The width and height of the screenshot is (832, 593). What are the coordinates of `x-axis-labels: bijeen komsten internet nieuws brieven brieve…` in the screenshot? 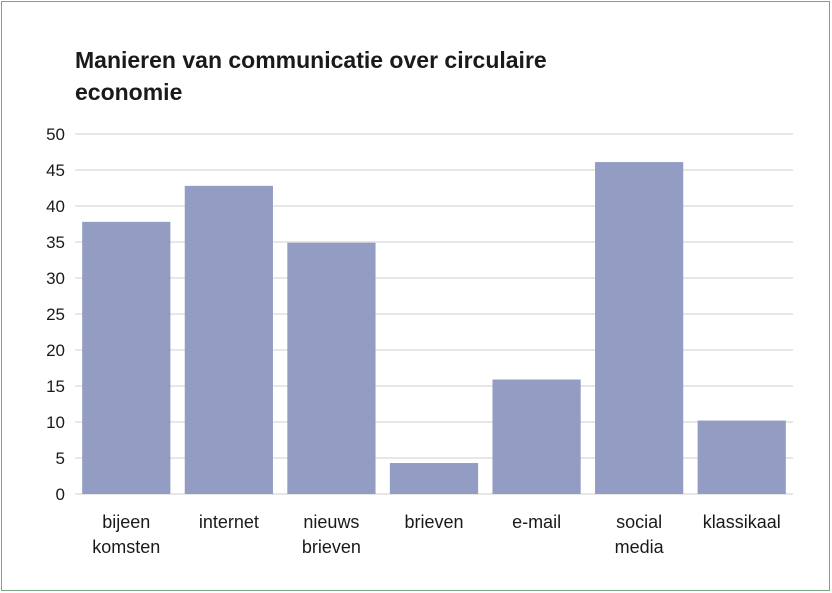 It's located at (436, 534).